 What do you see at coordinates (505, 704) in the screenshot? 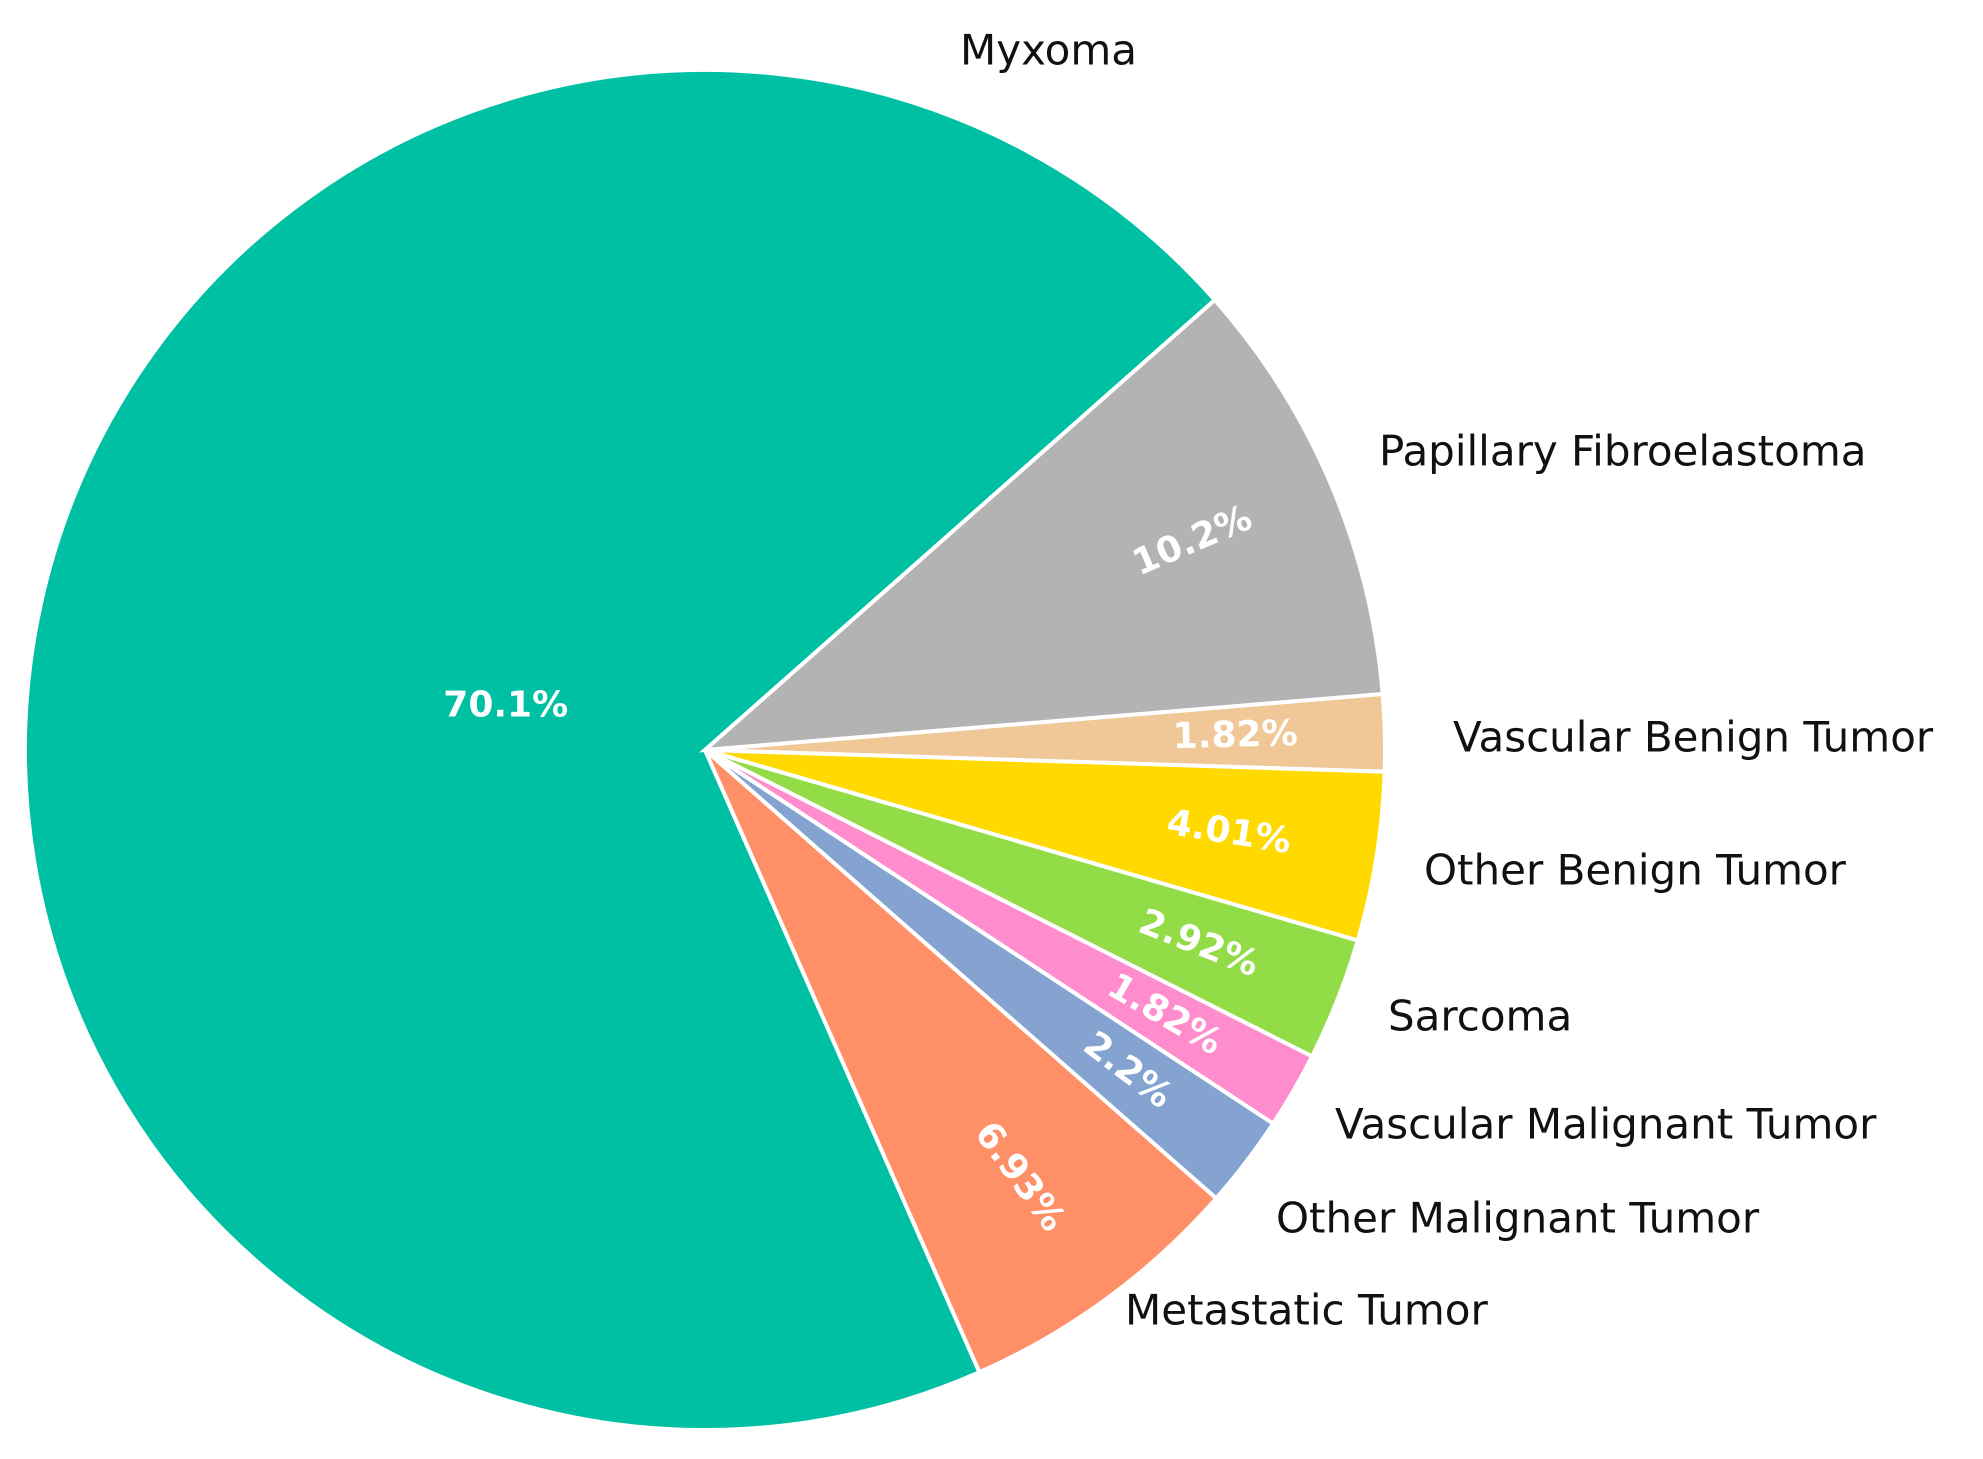
I see `data-label: 70.1%` at bounding box center [505, 704].